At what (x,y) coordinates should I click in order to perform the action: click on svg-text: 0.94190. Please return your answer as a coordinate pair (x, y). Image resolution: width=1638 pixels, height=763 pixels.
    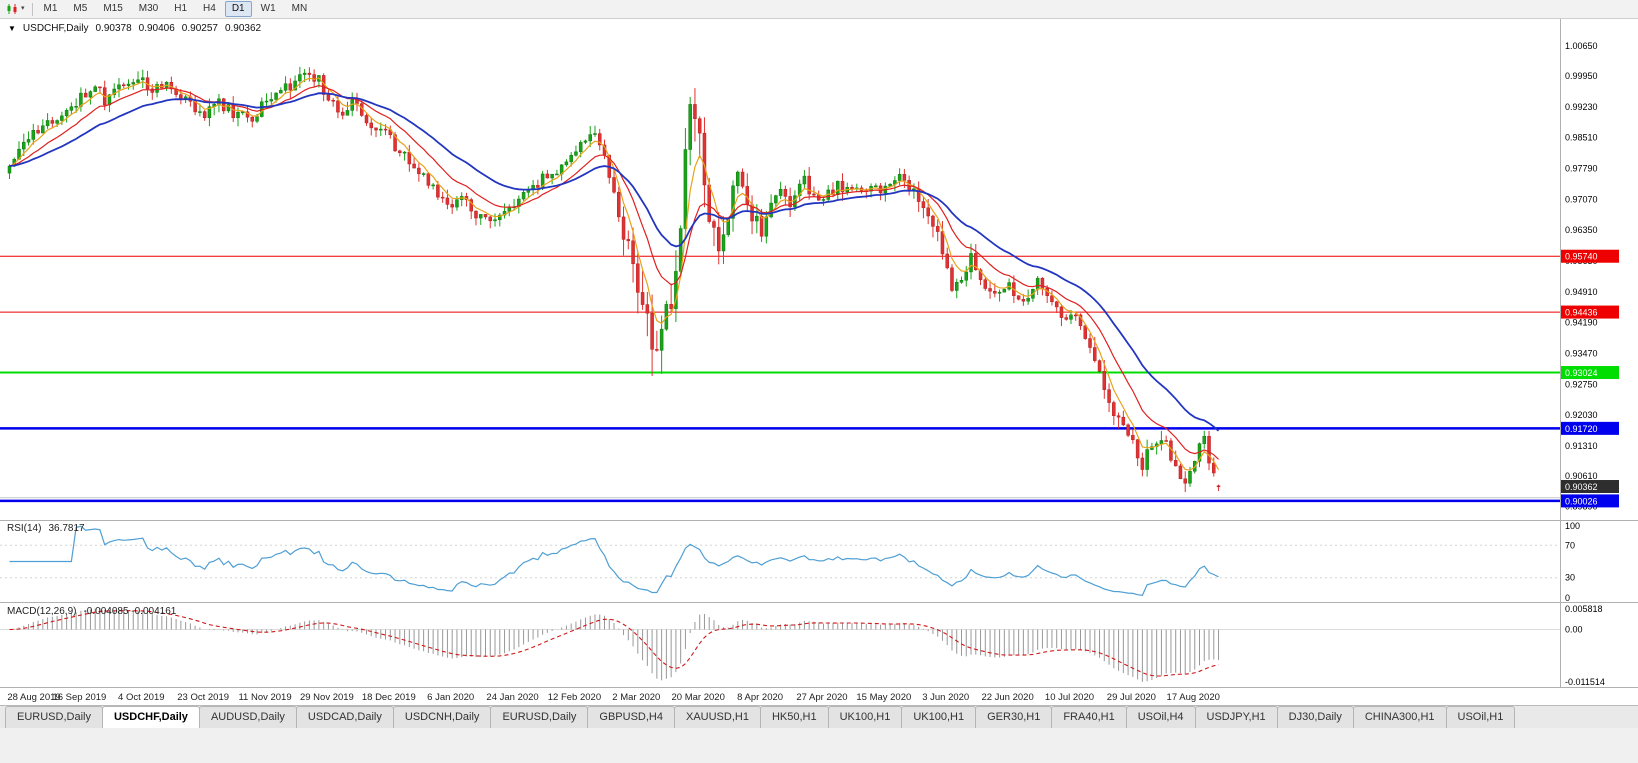
    Looking at the image, I should click on (1581, 323).